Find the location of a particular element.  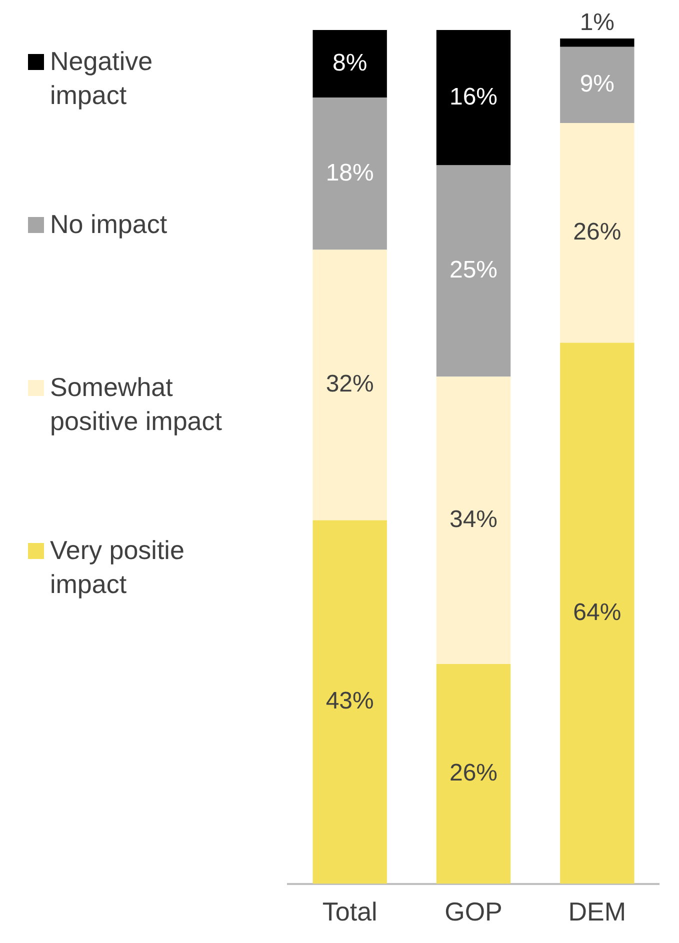

data-label: 43% is located at coordinates (350, 701).